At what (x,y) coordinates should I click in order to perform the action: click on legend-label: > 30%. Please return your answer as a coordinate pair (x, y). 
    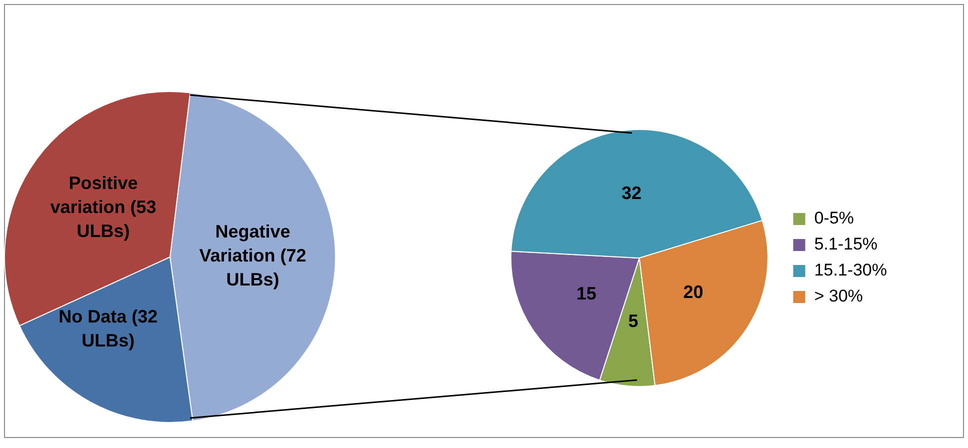
    Looking at the image, I should click on (838, 296).